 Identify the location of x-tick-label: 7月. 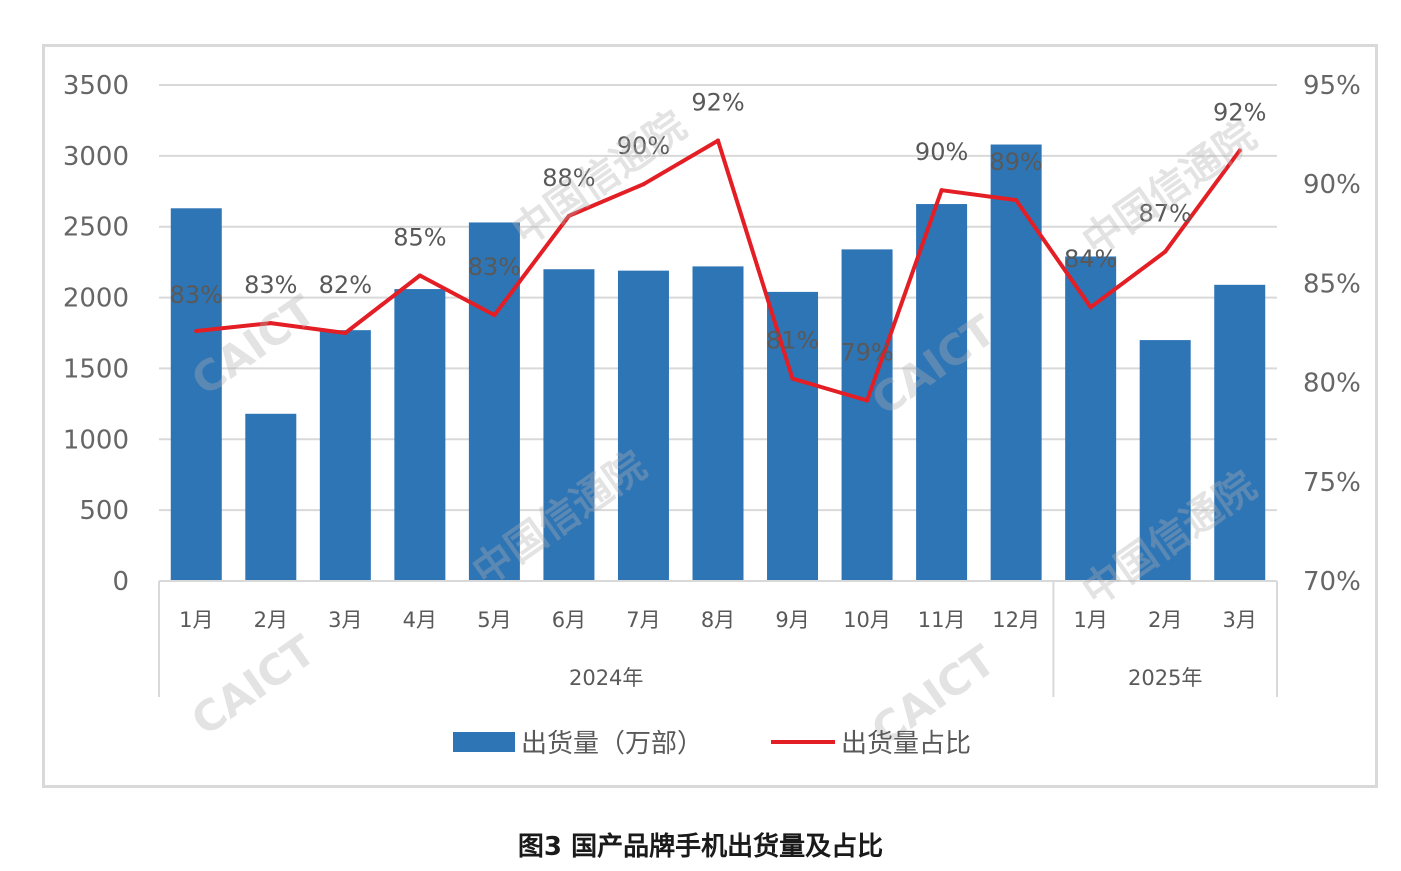
(643, 620).